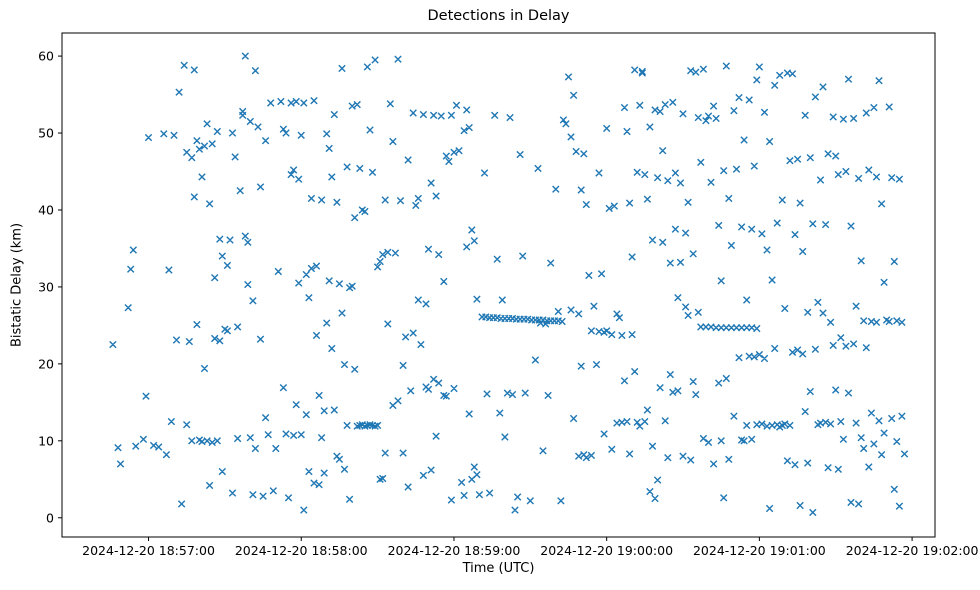 The width and height of the screenshot is (980, 590). Describe the element at coordinates (46, 209) in the screenshot. I see `y-tick-label: 40` at that location.